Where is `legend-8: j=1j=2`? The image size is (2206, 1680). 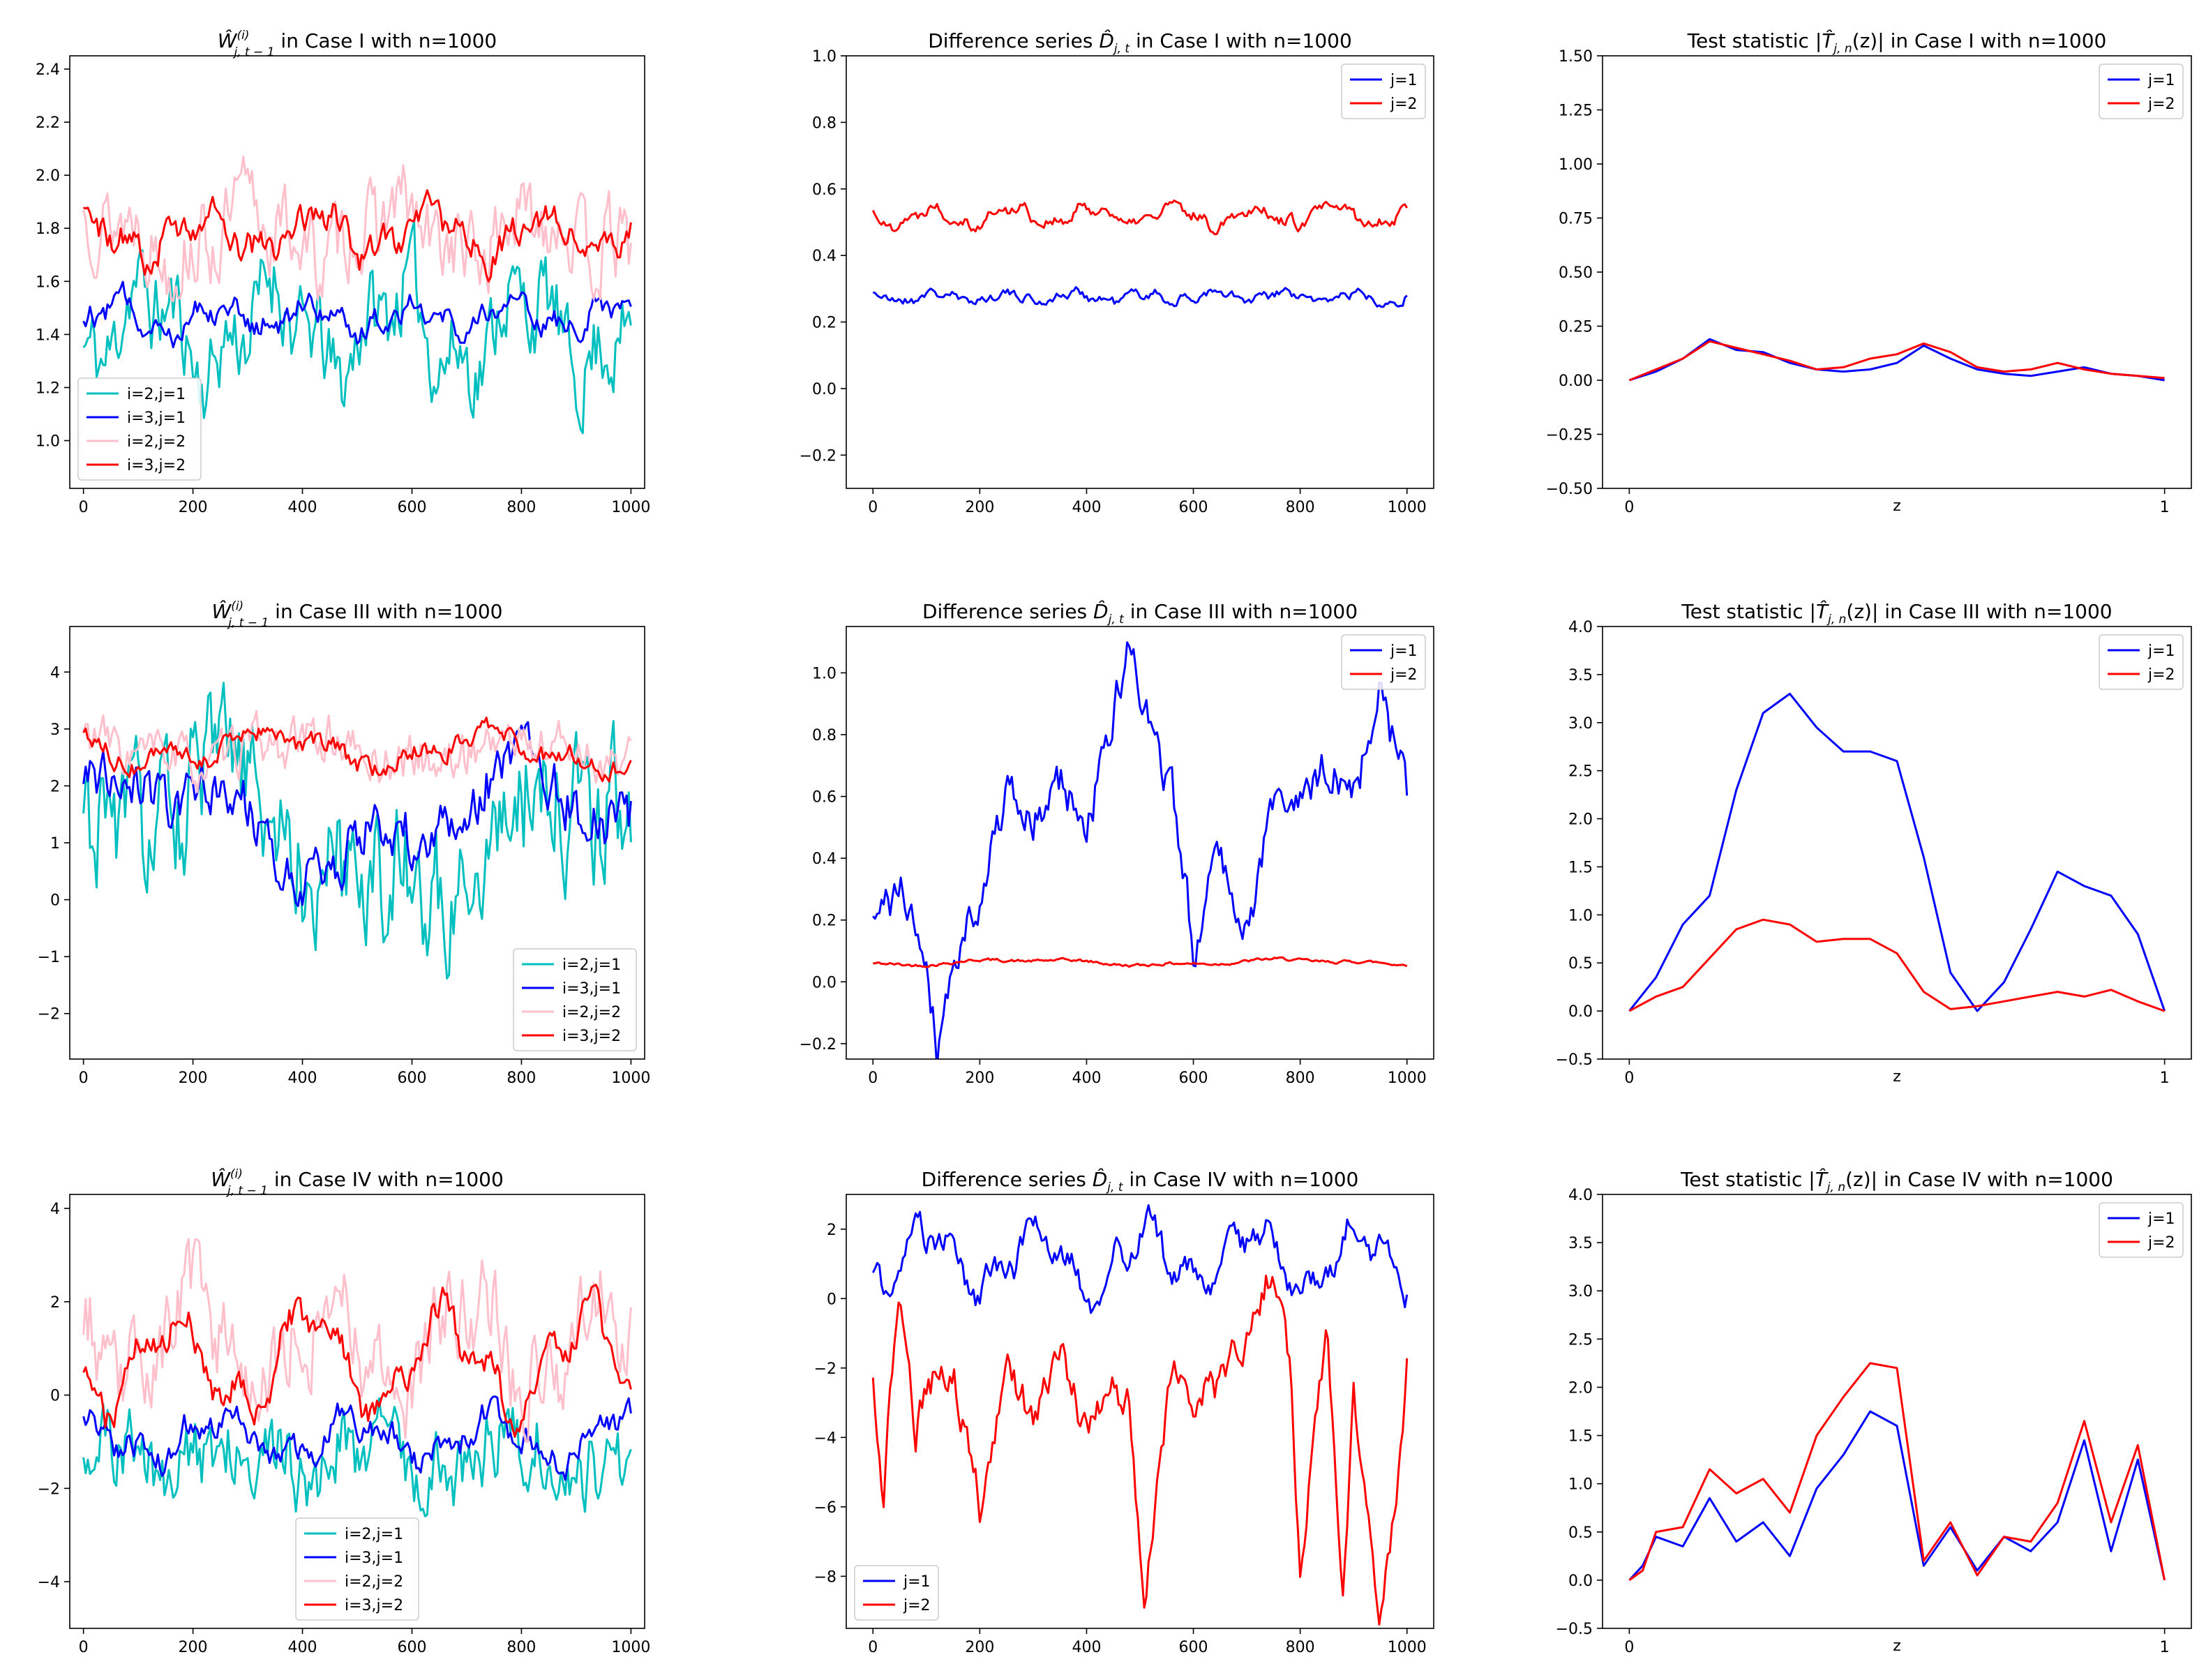 legend-8: j=1j=2 is located at coordinates (2141, 1230).